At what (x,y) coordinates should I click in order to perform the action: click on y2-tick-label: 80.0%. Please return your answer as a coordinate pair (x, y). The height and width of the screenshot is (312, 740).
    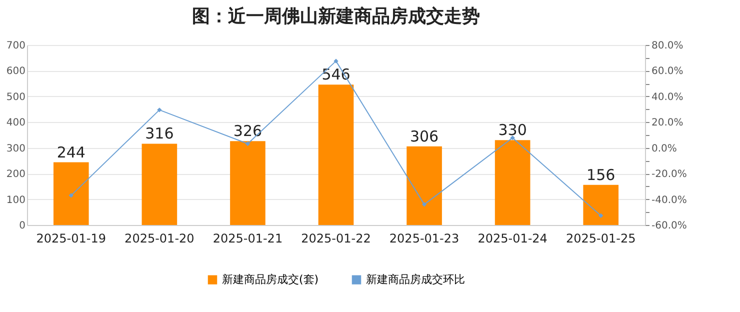
    Looking at the image, I should click on (668, 46).